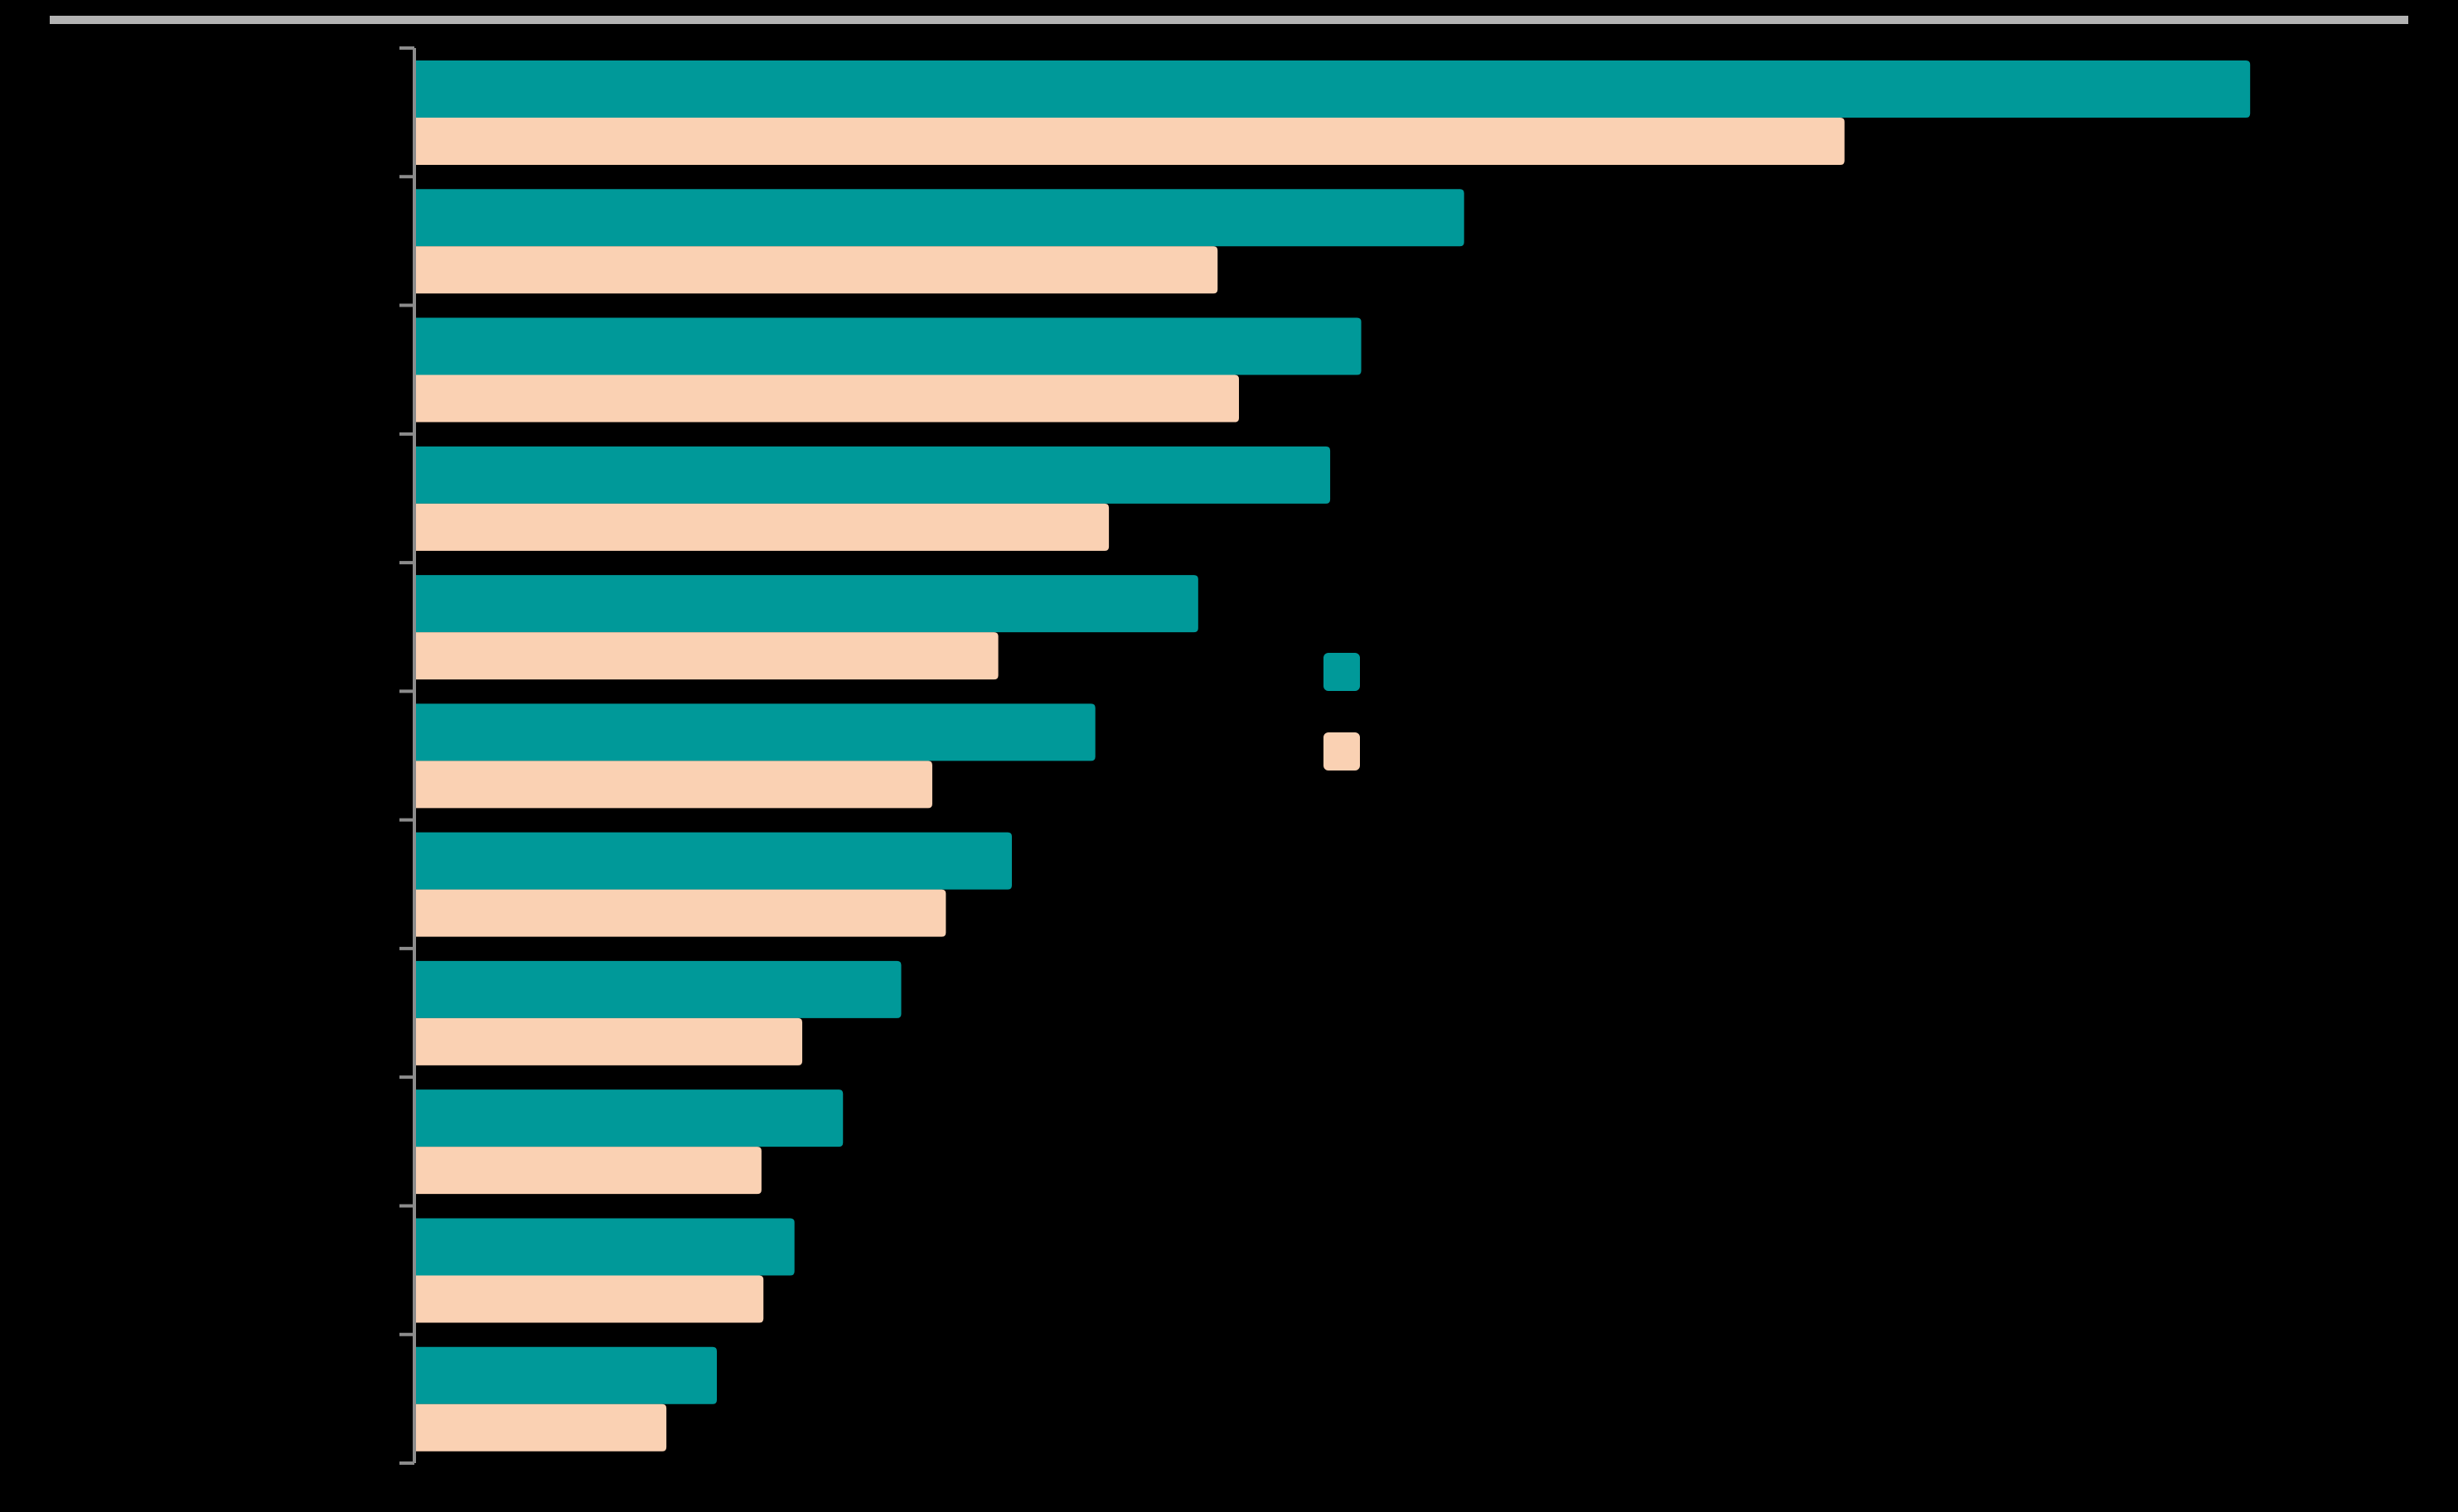 This screenshot has width=2458, height=1512. I want to click on y-axis-ticks, so click(406, 755).